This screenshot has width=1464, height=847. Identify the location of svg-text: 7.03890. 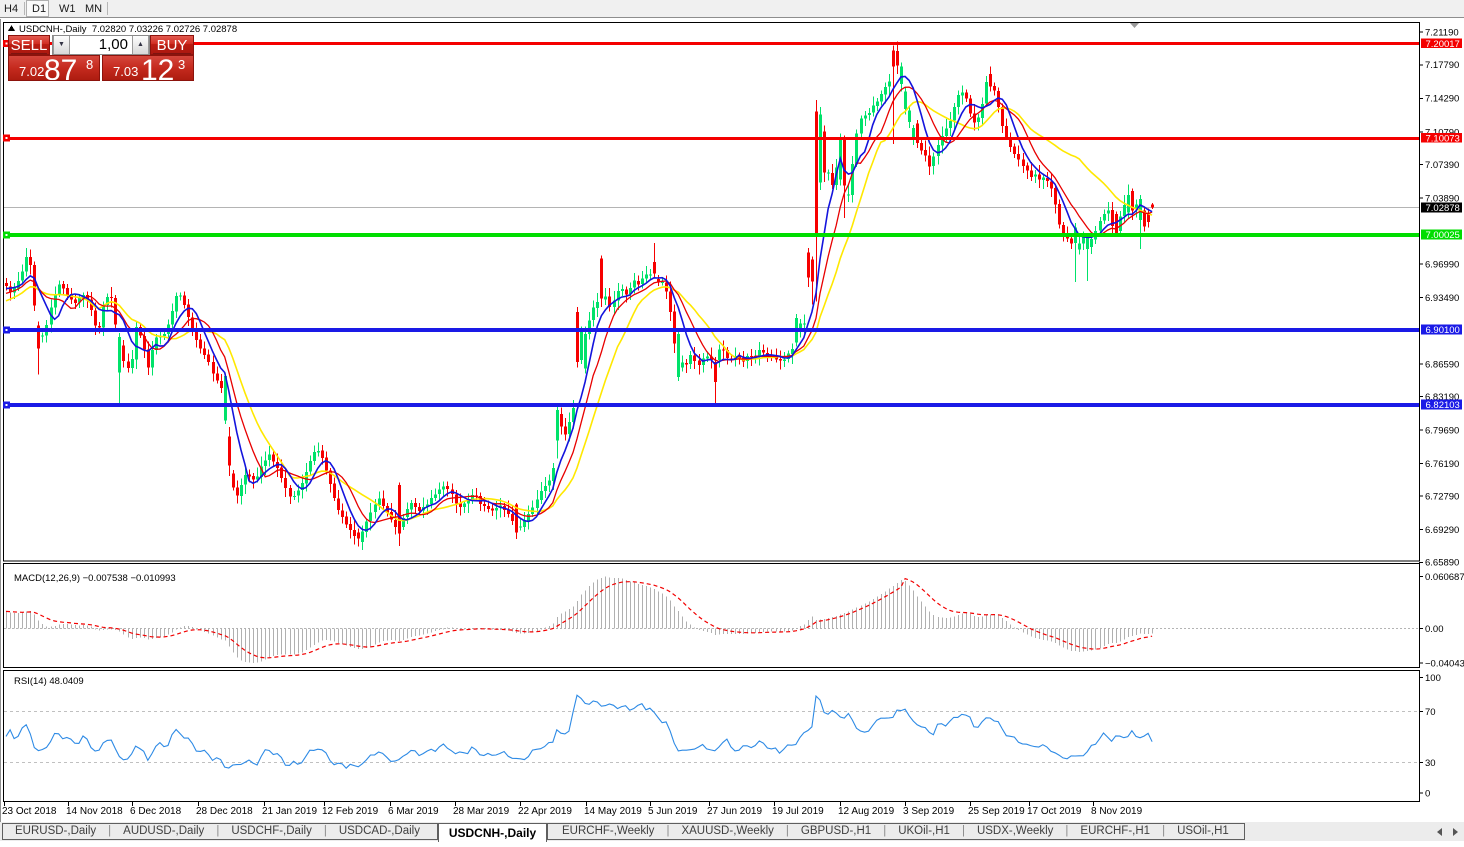
(1442, 198).